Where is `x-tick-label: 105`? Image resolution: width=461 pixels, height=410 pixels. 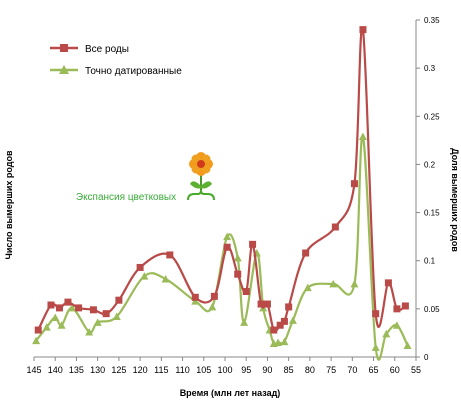
x-tick-label: 105 is located at coordinates (203, 370).